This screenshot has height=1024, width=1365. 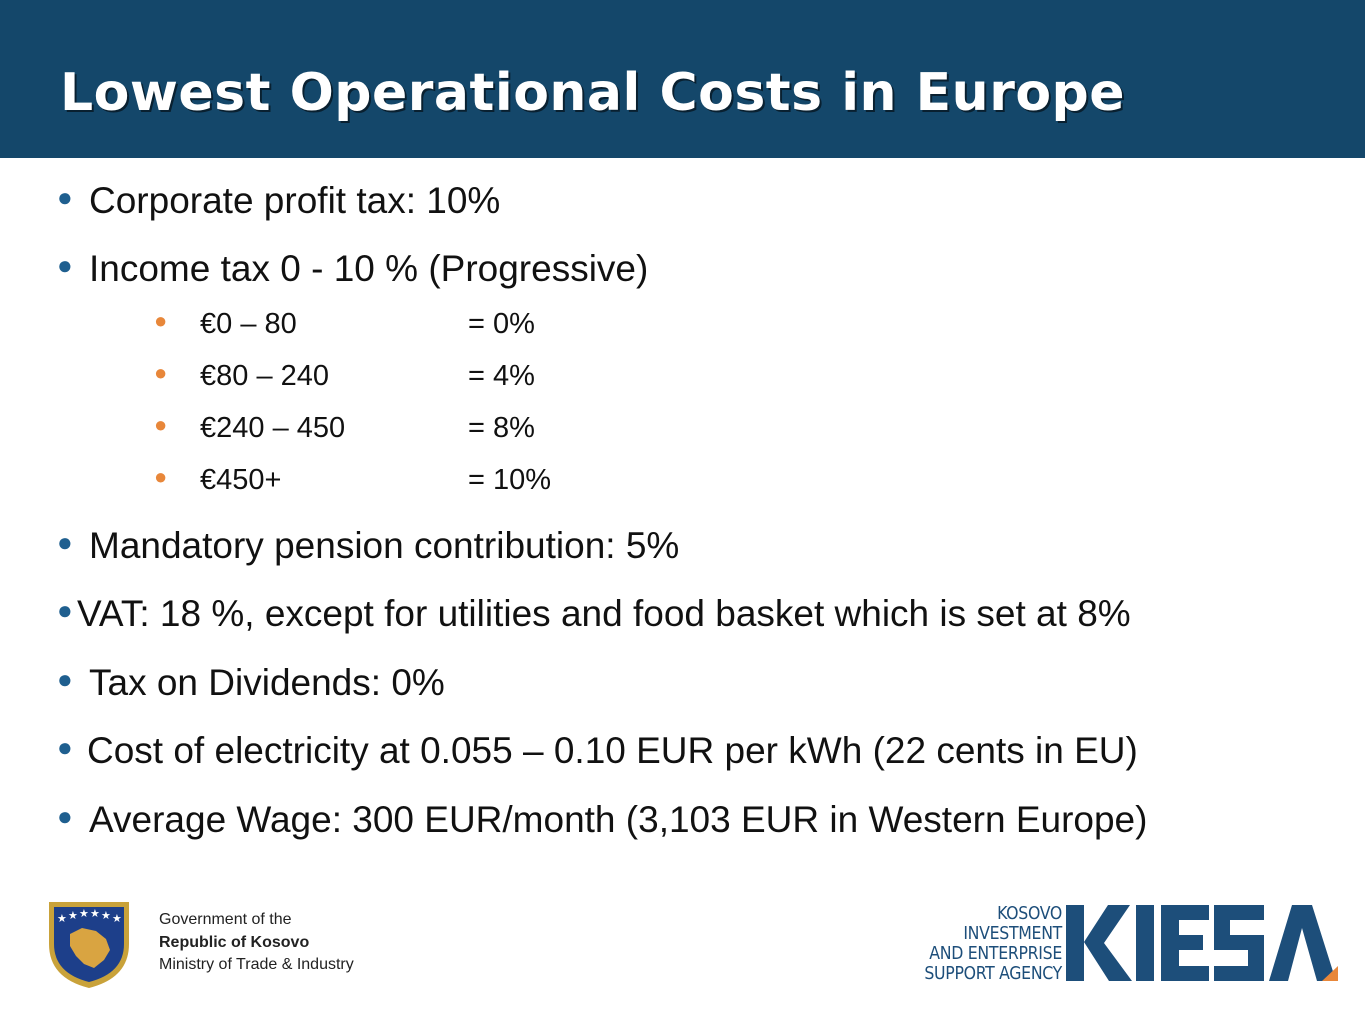 I want to click on bracket-rate: = 0%, so click(x=501, y=324).